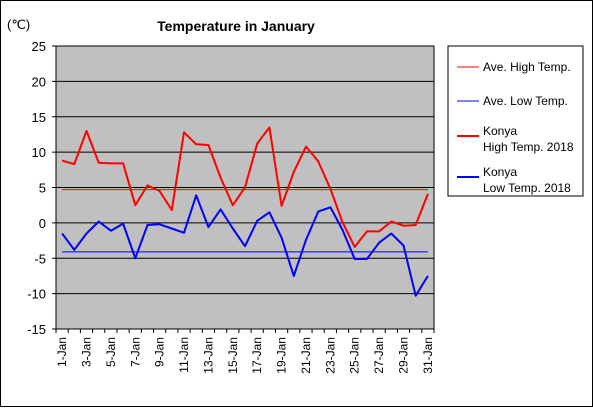 Image resolution: width=593 pixels, height=408 pixels. I want to click on legend-label: Konya High Temp. 2018, so click(528, 139).